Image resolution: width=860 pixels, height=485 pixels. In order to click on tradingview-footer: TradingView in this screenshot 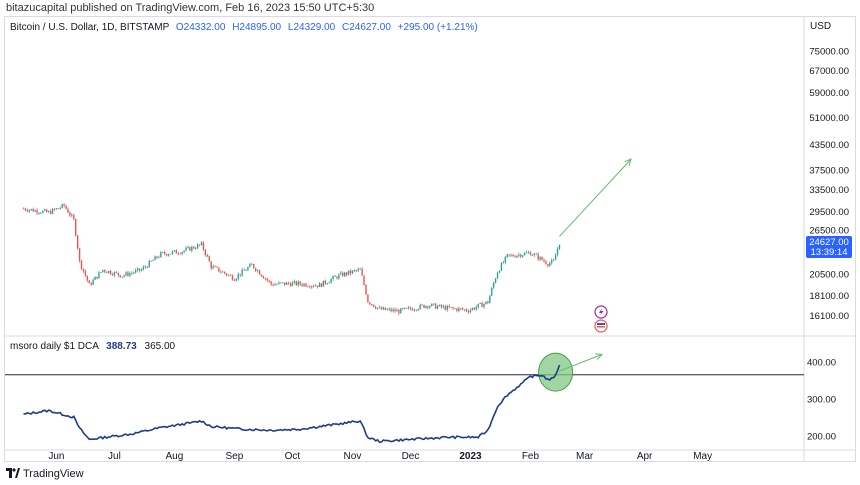, I will do `click(45, 474)`.